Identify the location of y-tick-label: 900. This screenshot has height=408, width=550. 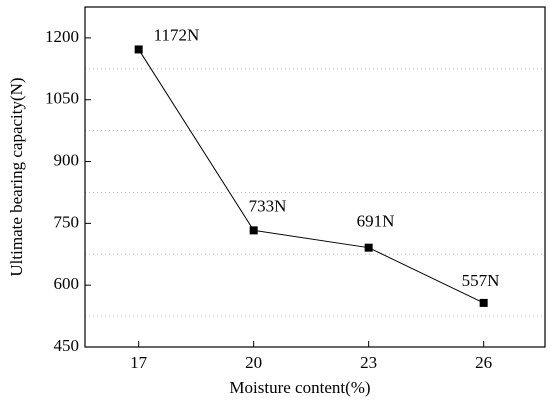
(67, 159).